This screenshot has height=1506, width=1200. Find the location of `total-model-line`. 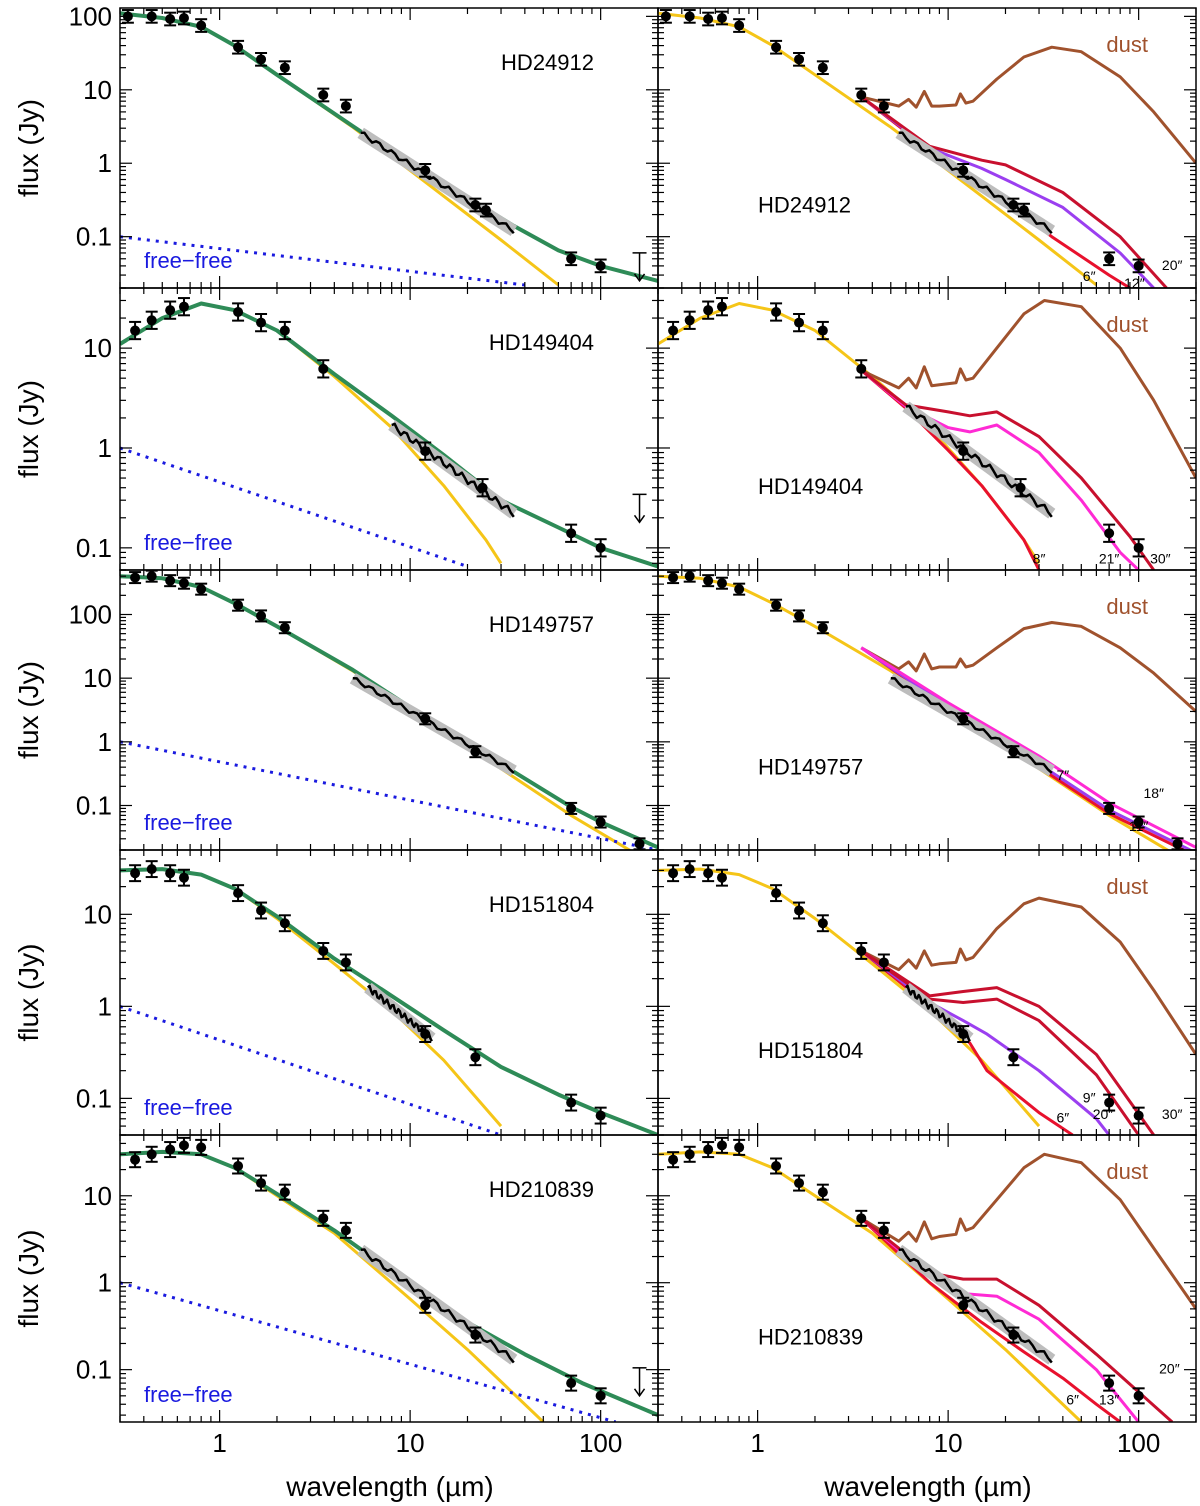

total-model-line is located at coordinates (389, 435).